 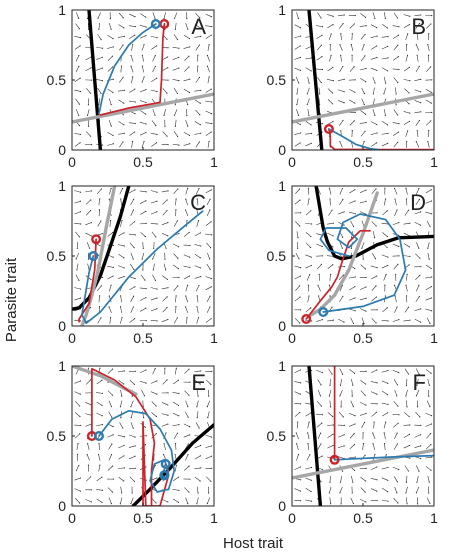 I want to click on x-tick-label: 0, so click(x=292, y=518).